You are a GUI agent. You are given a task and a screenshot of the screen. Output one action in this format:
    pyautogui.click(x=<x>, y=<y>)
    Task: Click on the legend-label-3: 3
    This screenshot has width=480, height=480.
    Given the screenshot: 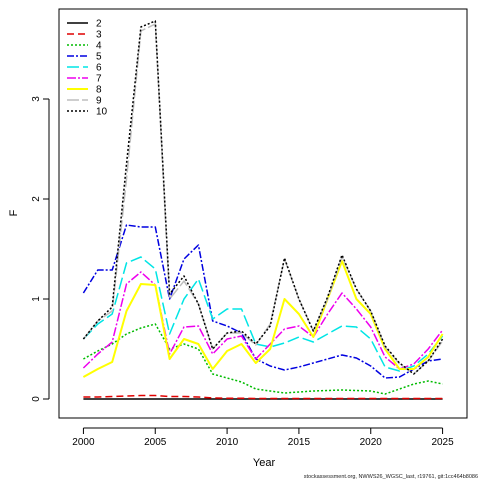 What is the action you would take?
    pyautogui.click(x=99, y=35)
    